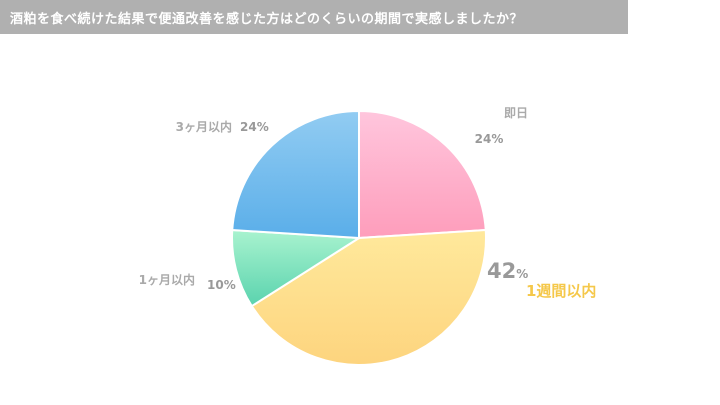 The width and height of the screenshot is (720, 405). I want to click on chart-title: 酒粕を食べ続けた結果で便通改善を感じた方はどのくらいの期間で実感しましたか？, so click(267, 19).